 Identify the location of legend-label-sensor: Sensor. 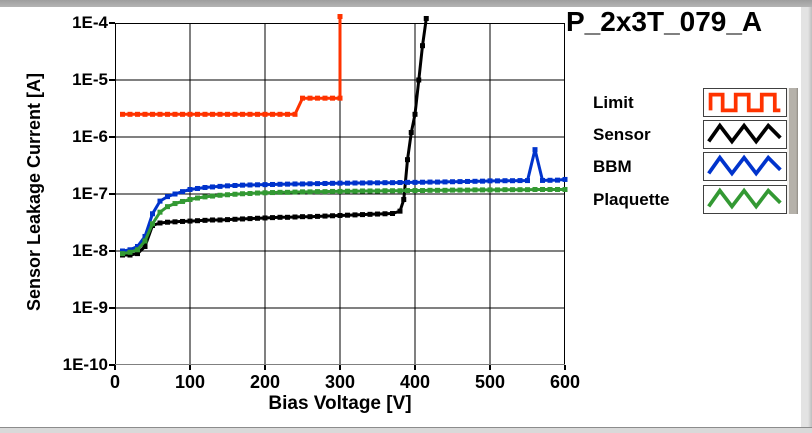
(622, 134).